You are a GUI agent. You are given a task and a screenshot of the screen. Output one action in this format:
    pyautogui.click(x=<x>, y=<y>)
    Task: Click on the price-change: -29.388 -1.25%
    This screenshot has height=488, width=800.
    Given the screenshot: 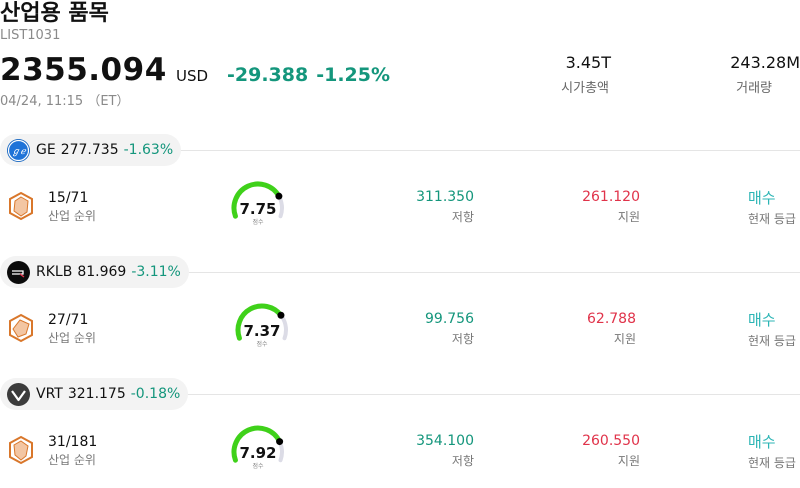 What is the action you would take?
    pyautogui.click(x=308, y=75)
    